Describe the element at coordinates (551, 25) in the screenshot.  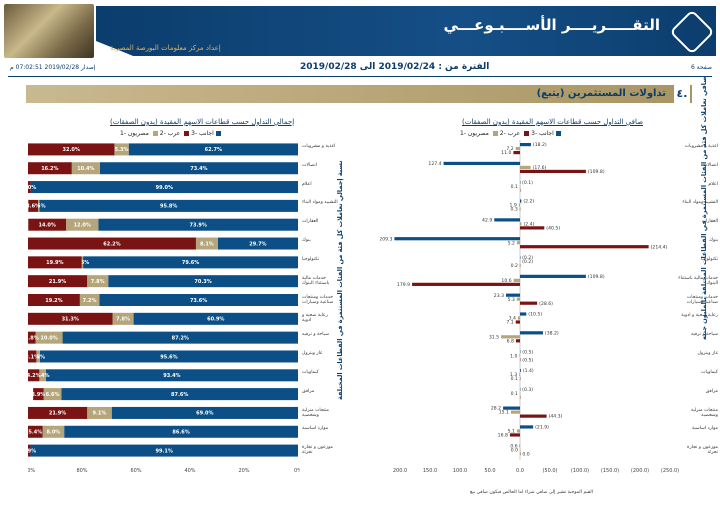
I see `report-title: التقـــــريــــر الأســــبـوعـــي` at that location.